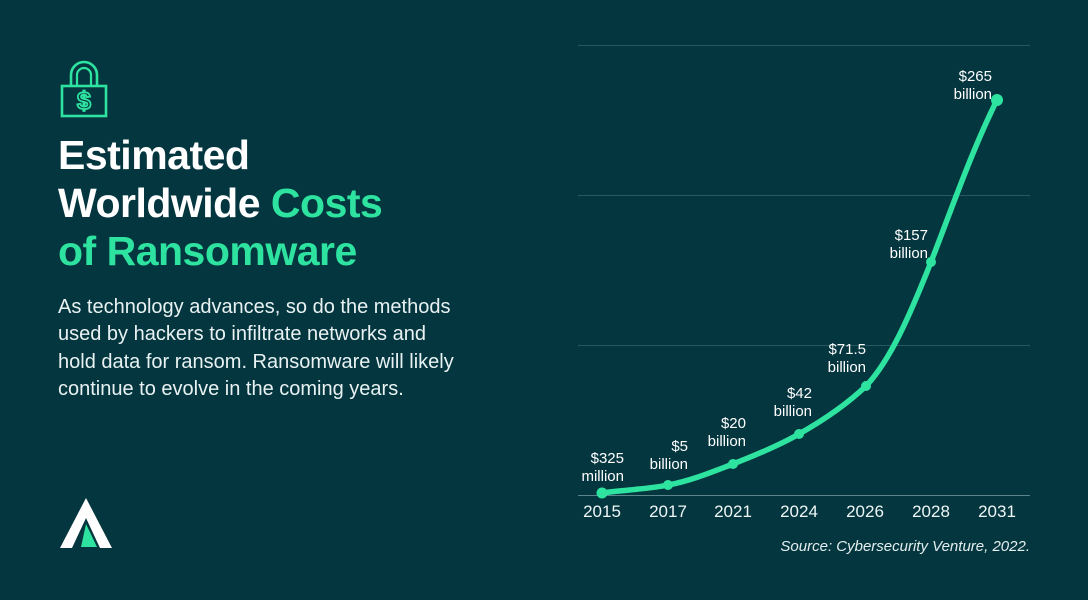 The image size is (1088, 600). What do you see at coordinates (972, 86) in the screenshot?
I see `data-label-2031: $265 billion` at bounding box center [972, 86].